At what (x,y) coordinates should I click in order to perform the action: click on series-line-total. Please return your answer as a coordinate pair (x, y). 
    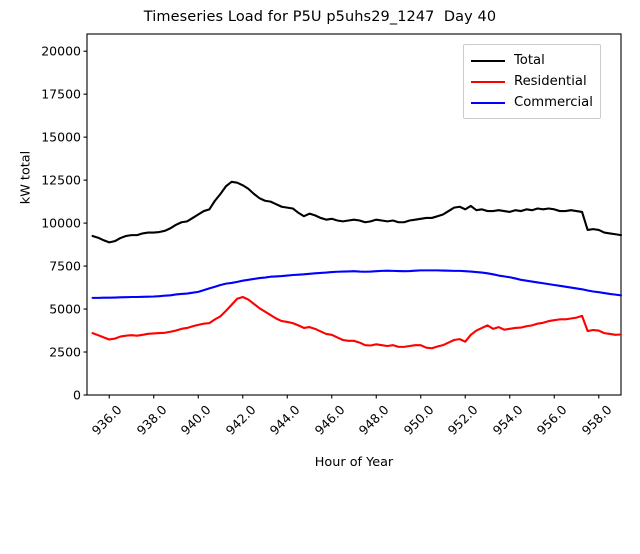
    Looking at the image, I should click on (357, 212).